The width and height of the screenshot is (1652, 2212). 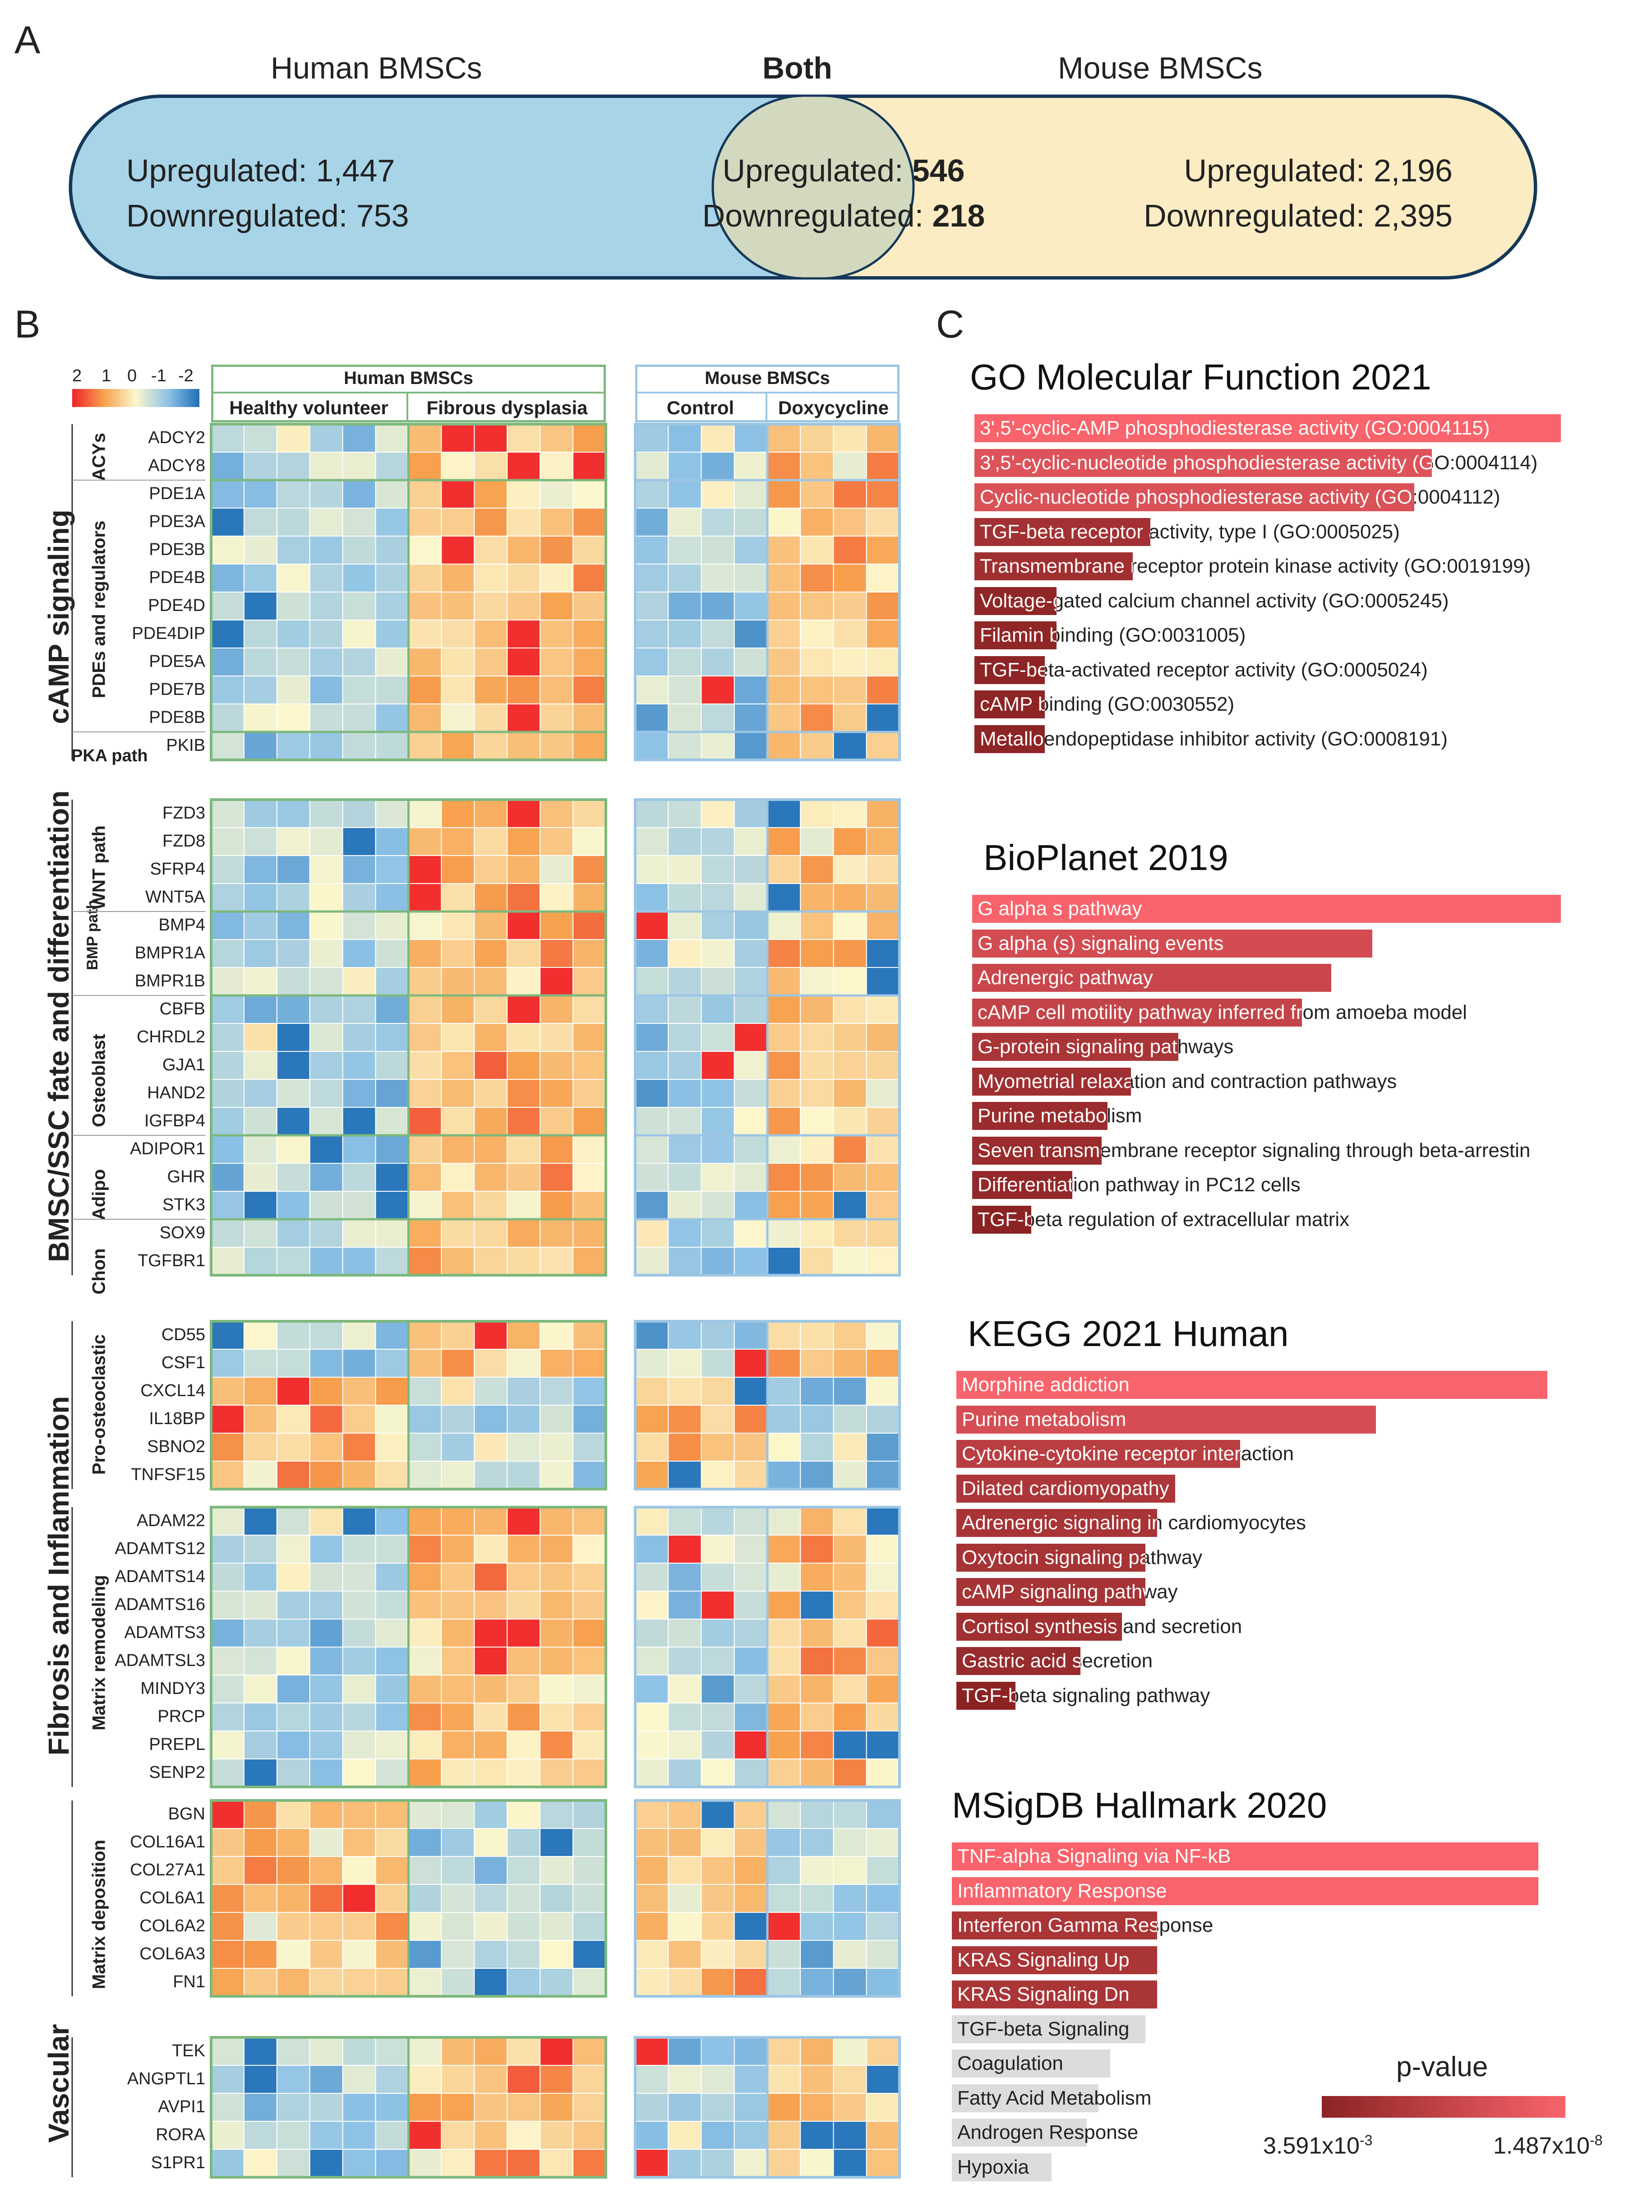 What do you see at coordinates (1105, 858) in the screenshot?
I see `enrichment-title: BioPlanet 2019` at bounding box center [1105, 858].